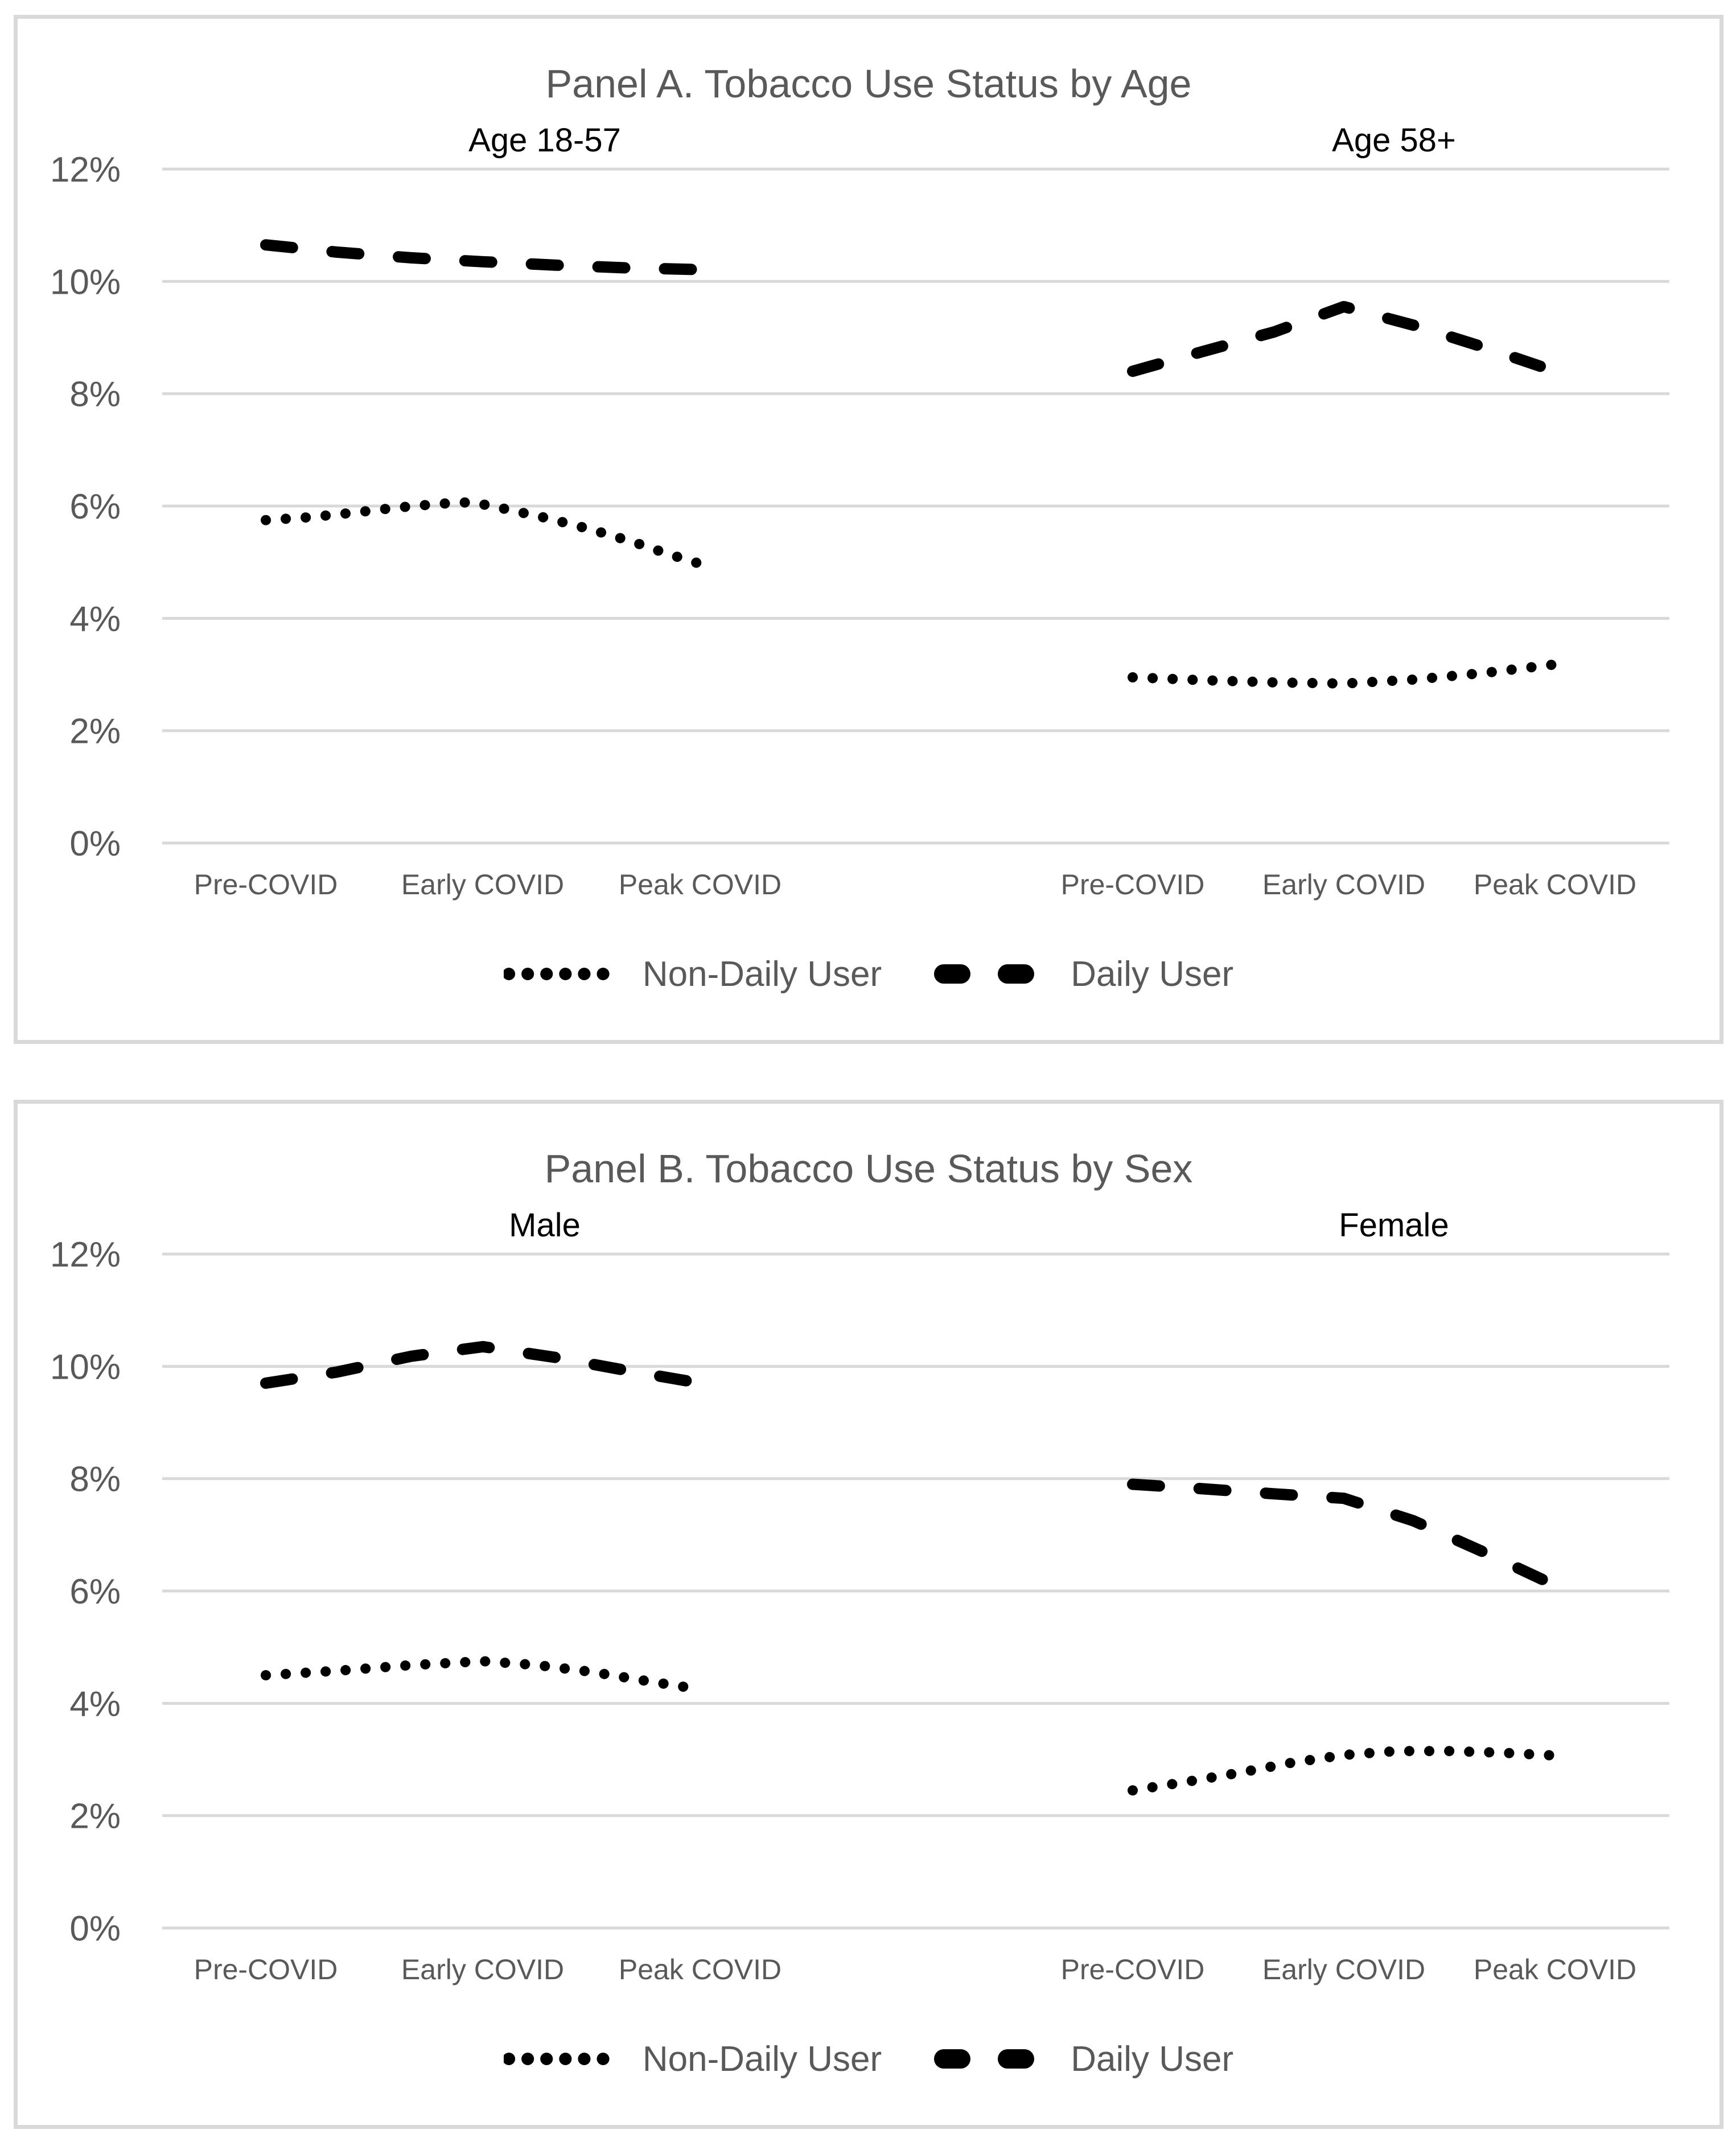 The width and height of the screenshot is (1736, 2142). I want to click on panel-a-subtitle-right: Age 58+, so click(1394, 140).